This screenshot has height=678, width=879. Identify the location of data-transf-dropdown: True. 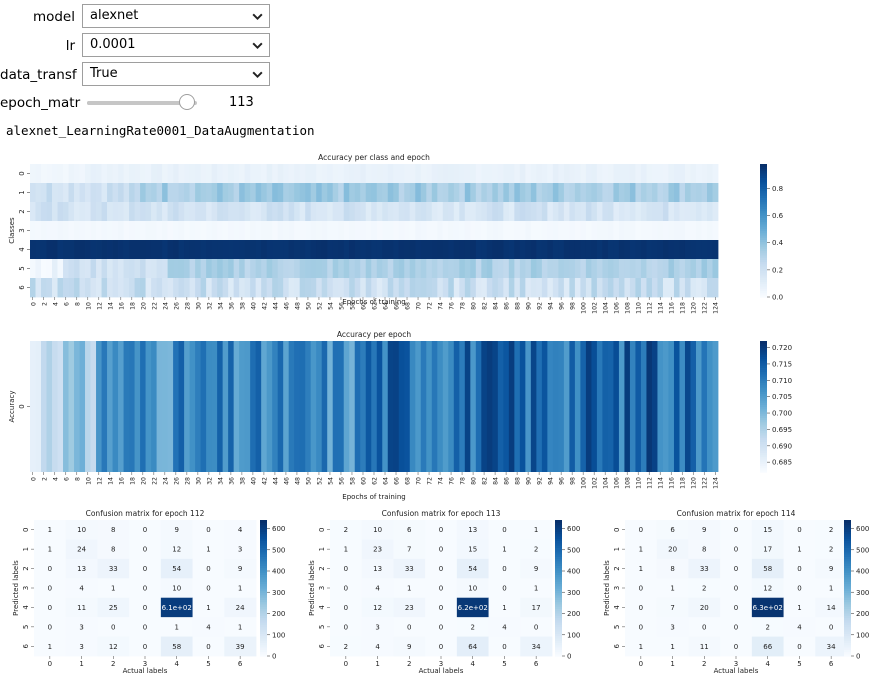
(176, 74).